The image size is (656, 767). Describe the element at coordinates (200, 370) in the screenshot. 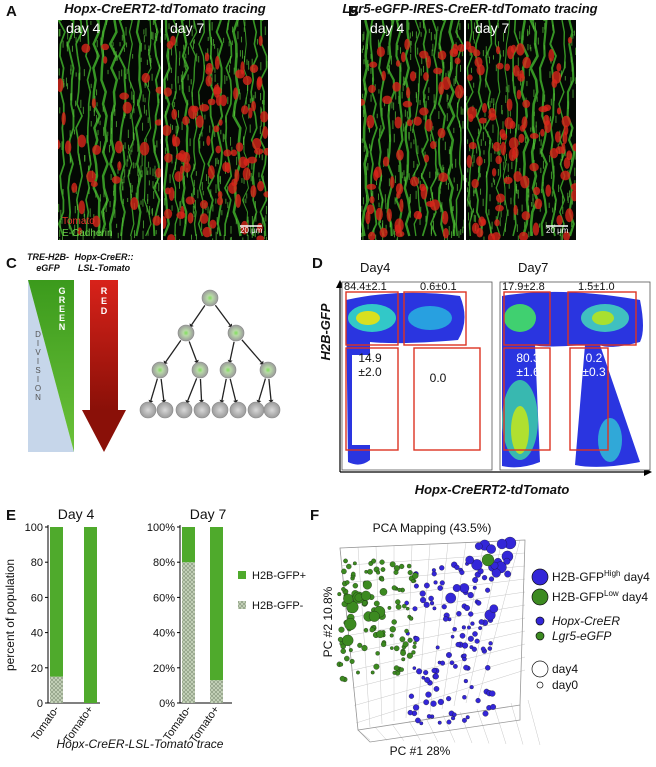

I see `cell` at that location.